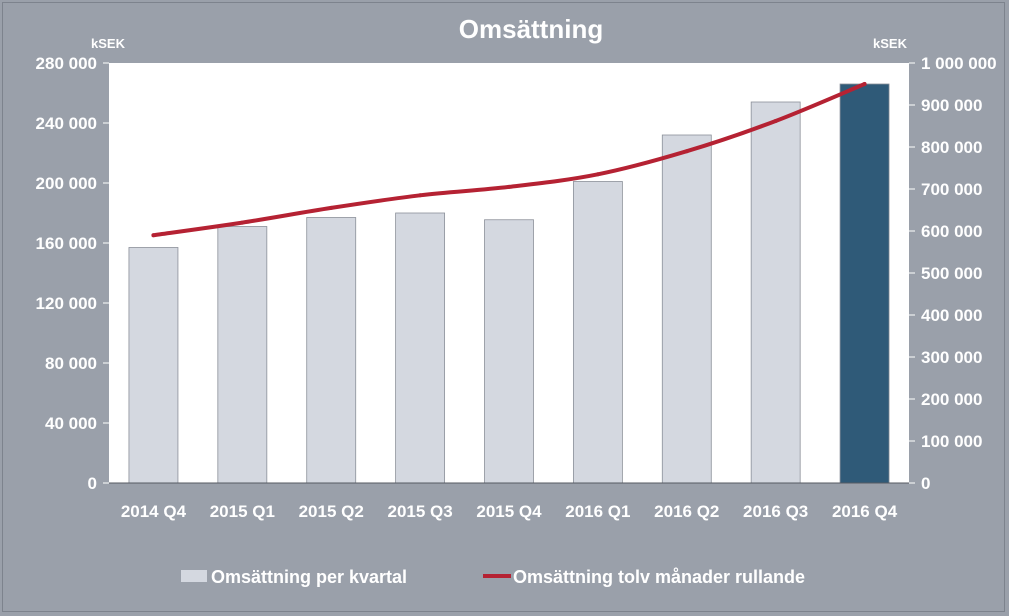 The image size is (1009, 616). I want to click on x-tick-label: 2015 Q2, so click(331, 511).